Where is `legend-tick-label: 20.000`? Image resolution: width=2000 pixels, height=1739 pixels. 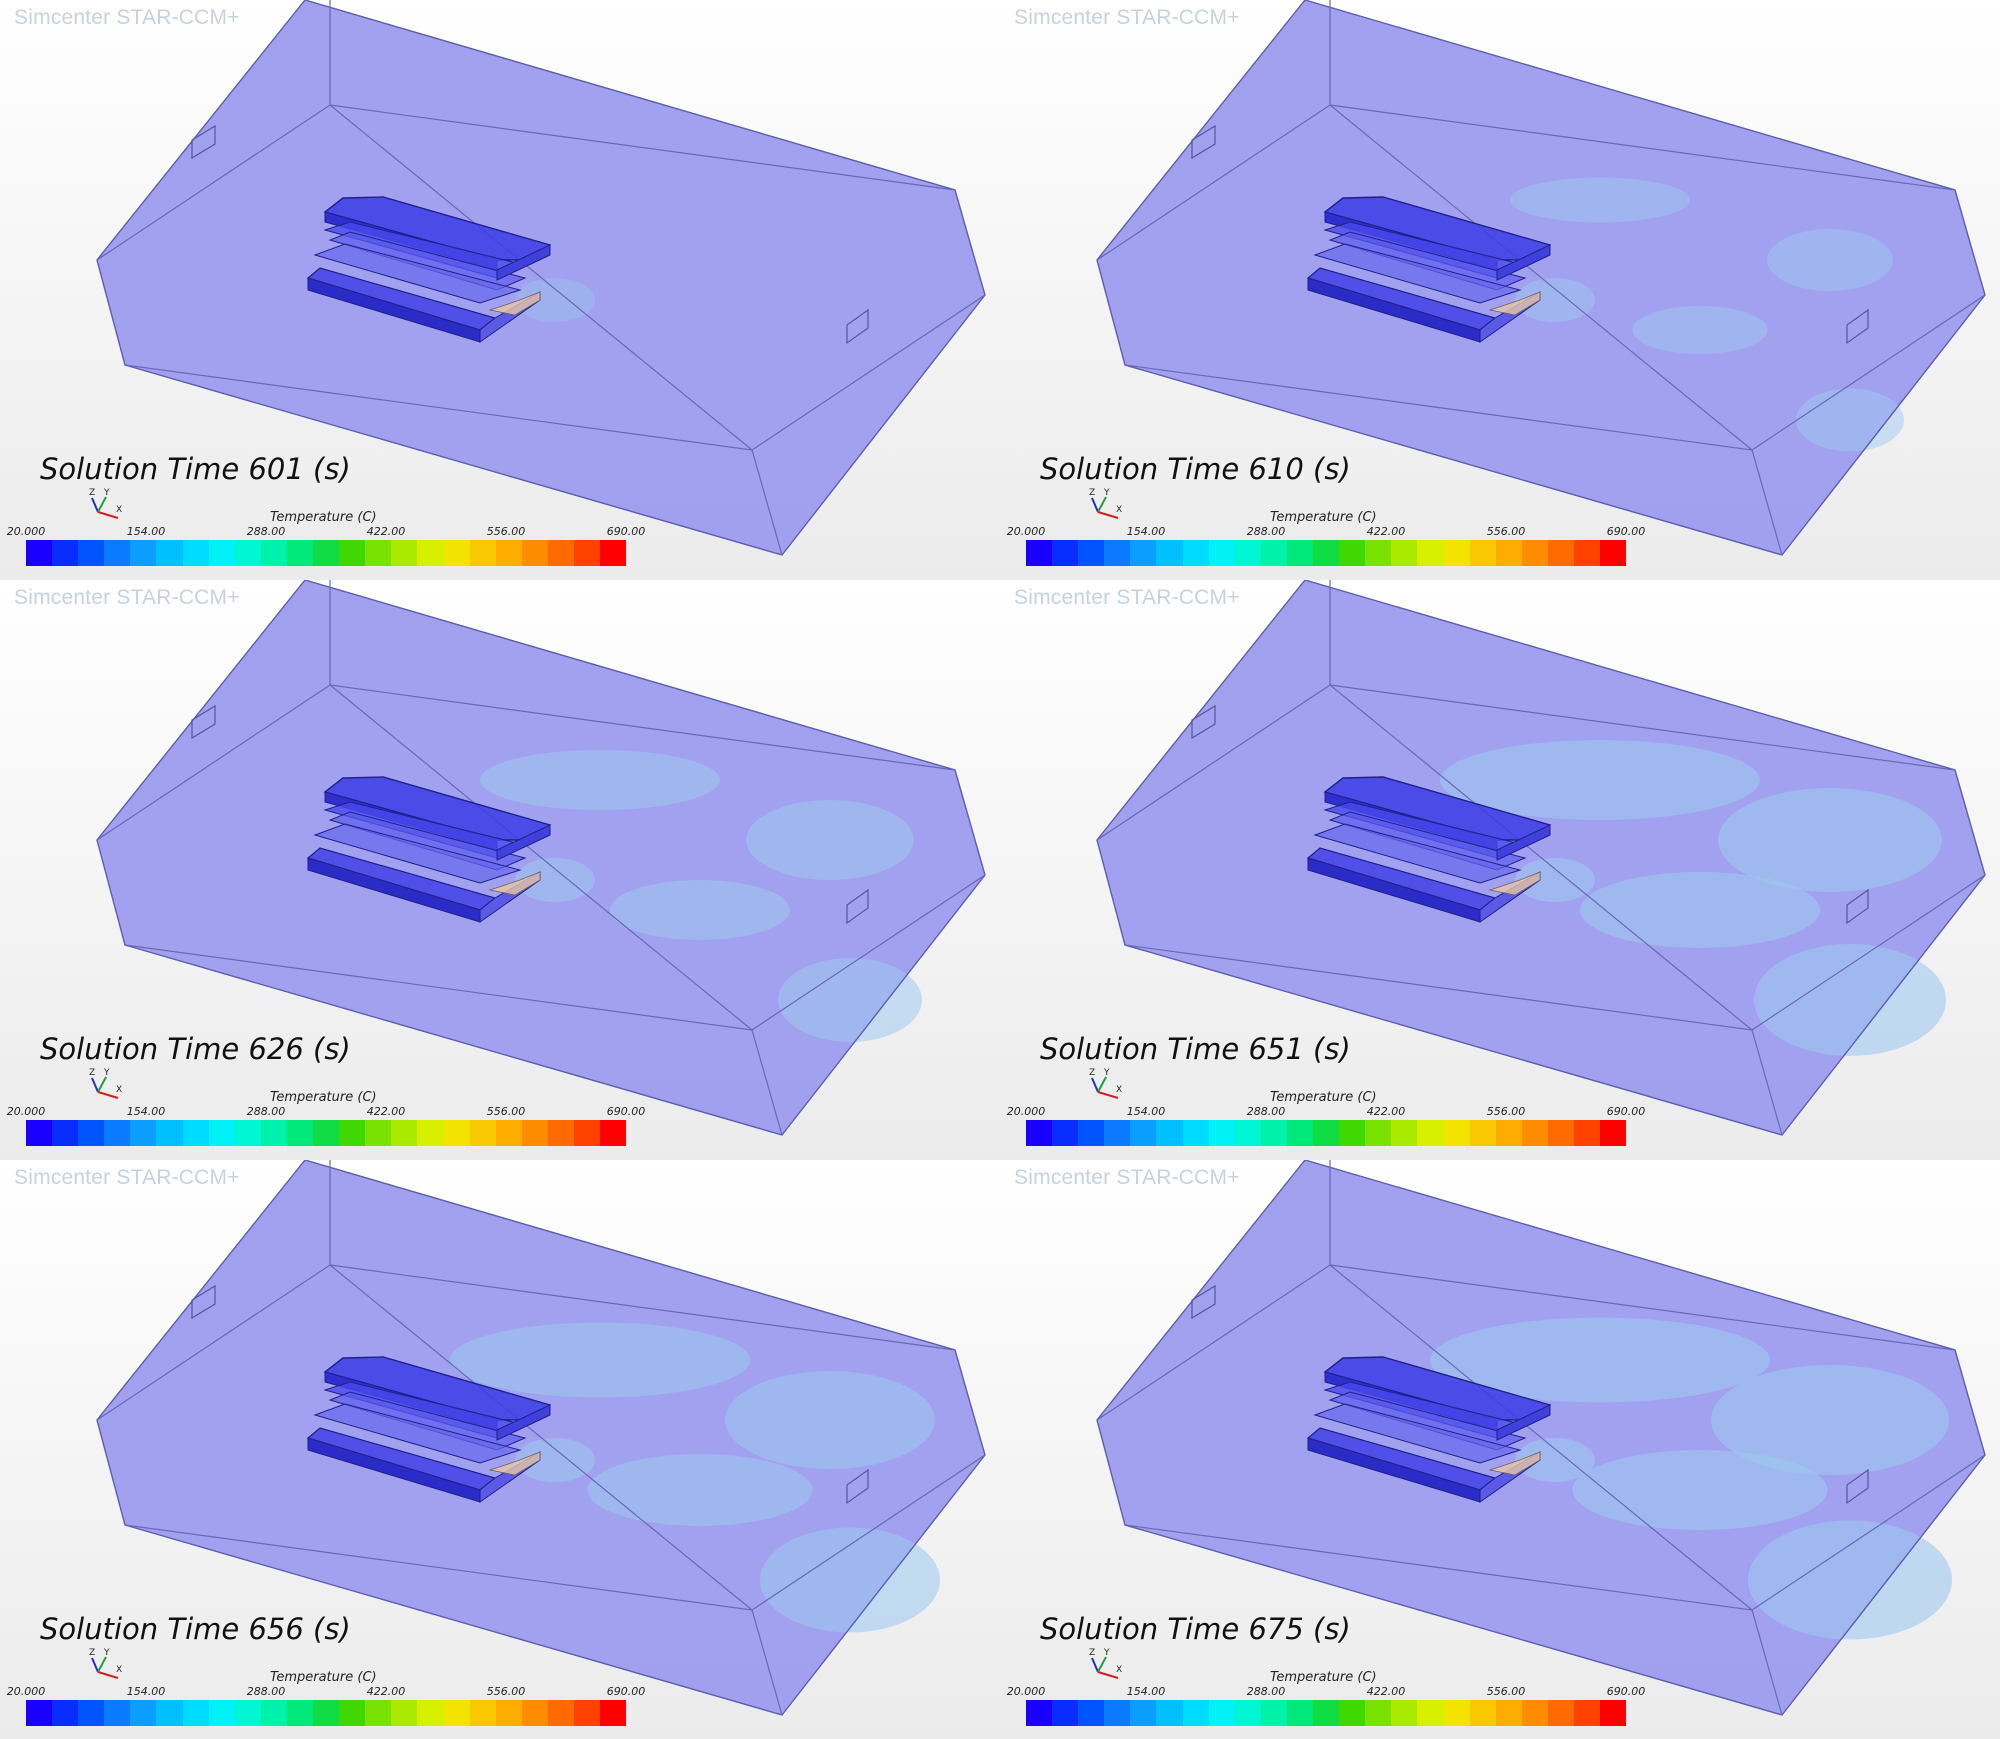
legend-tick-label: 20.000 is located at coordinates (1026, 1111).